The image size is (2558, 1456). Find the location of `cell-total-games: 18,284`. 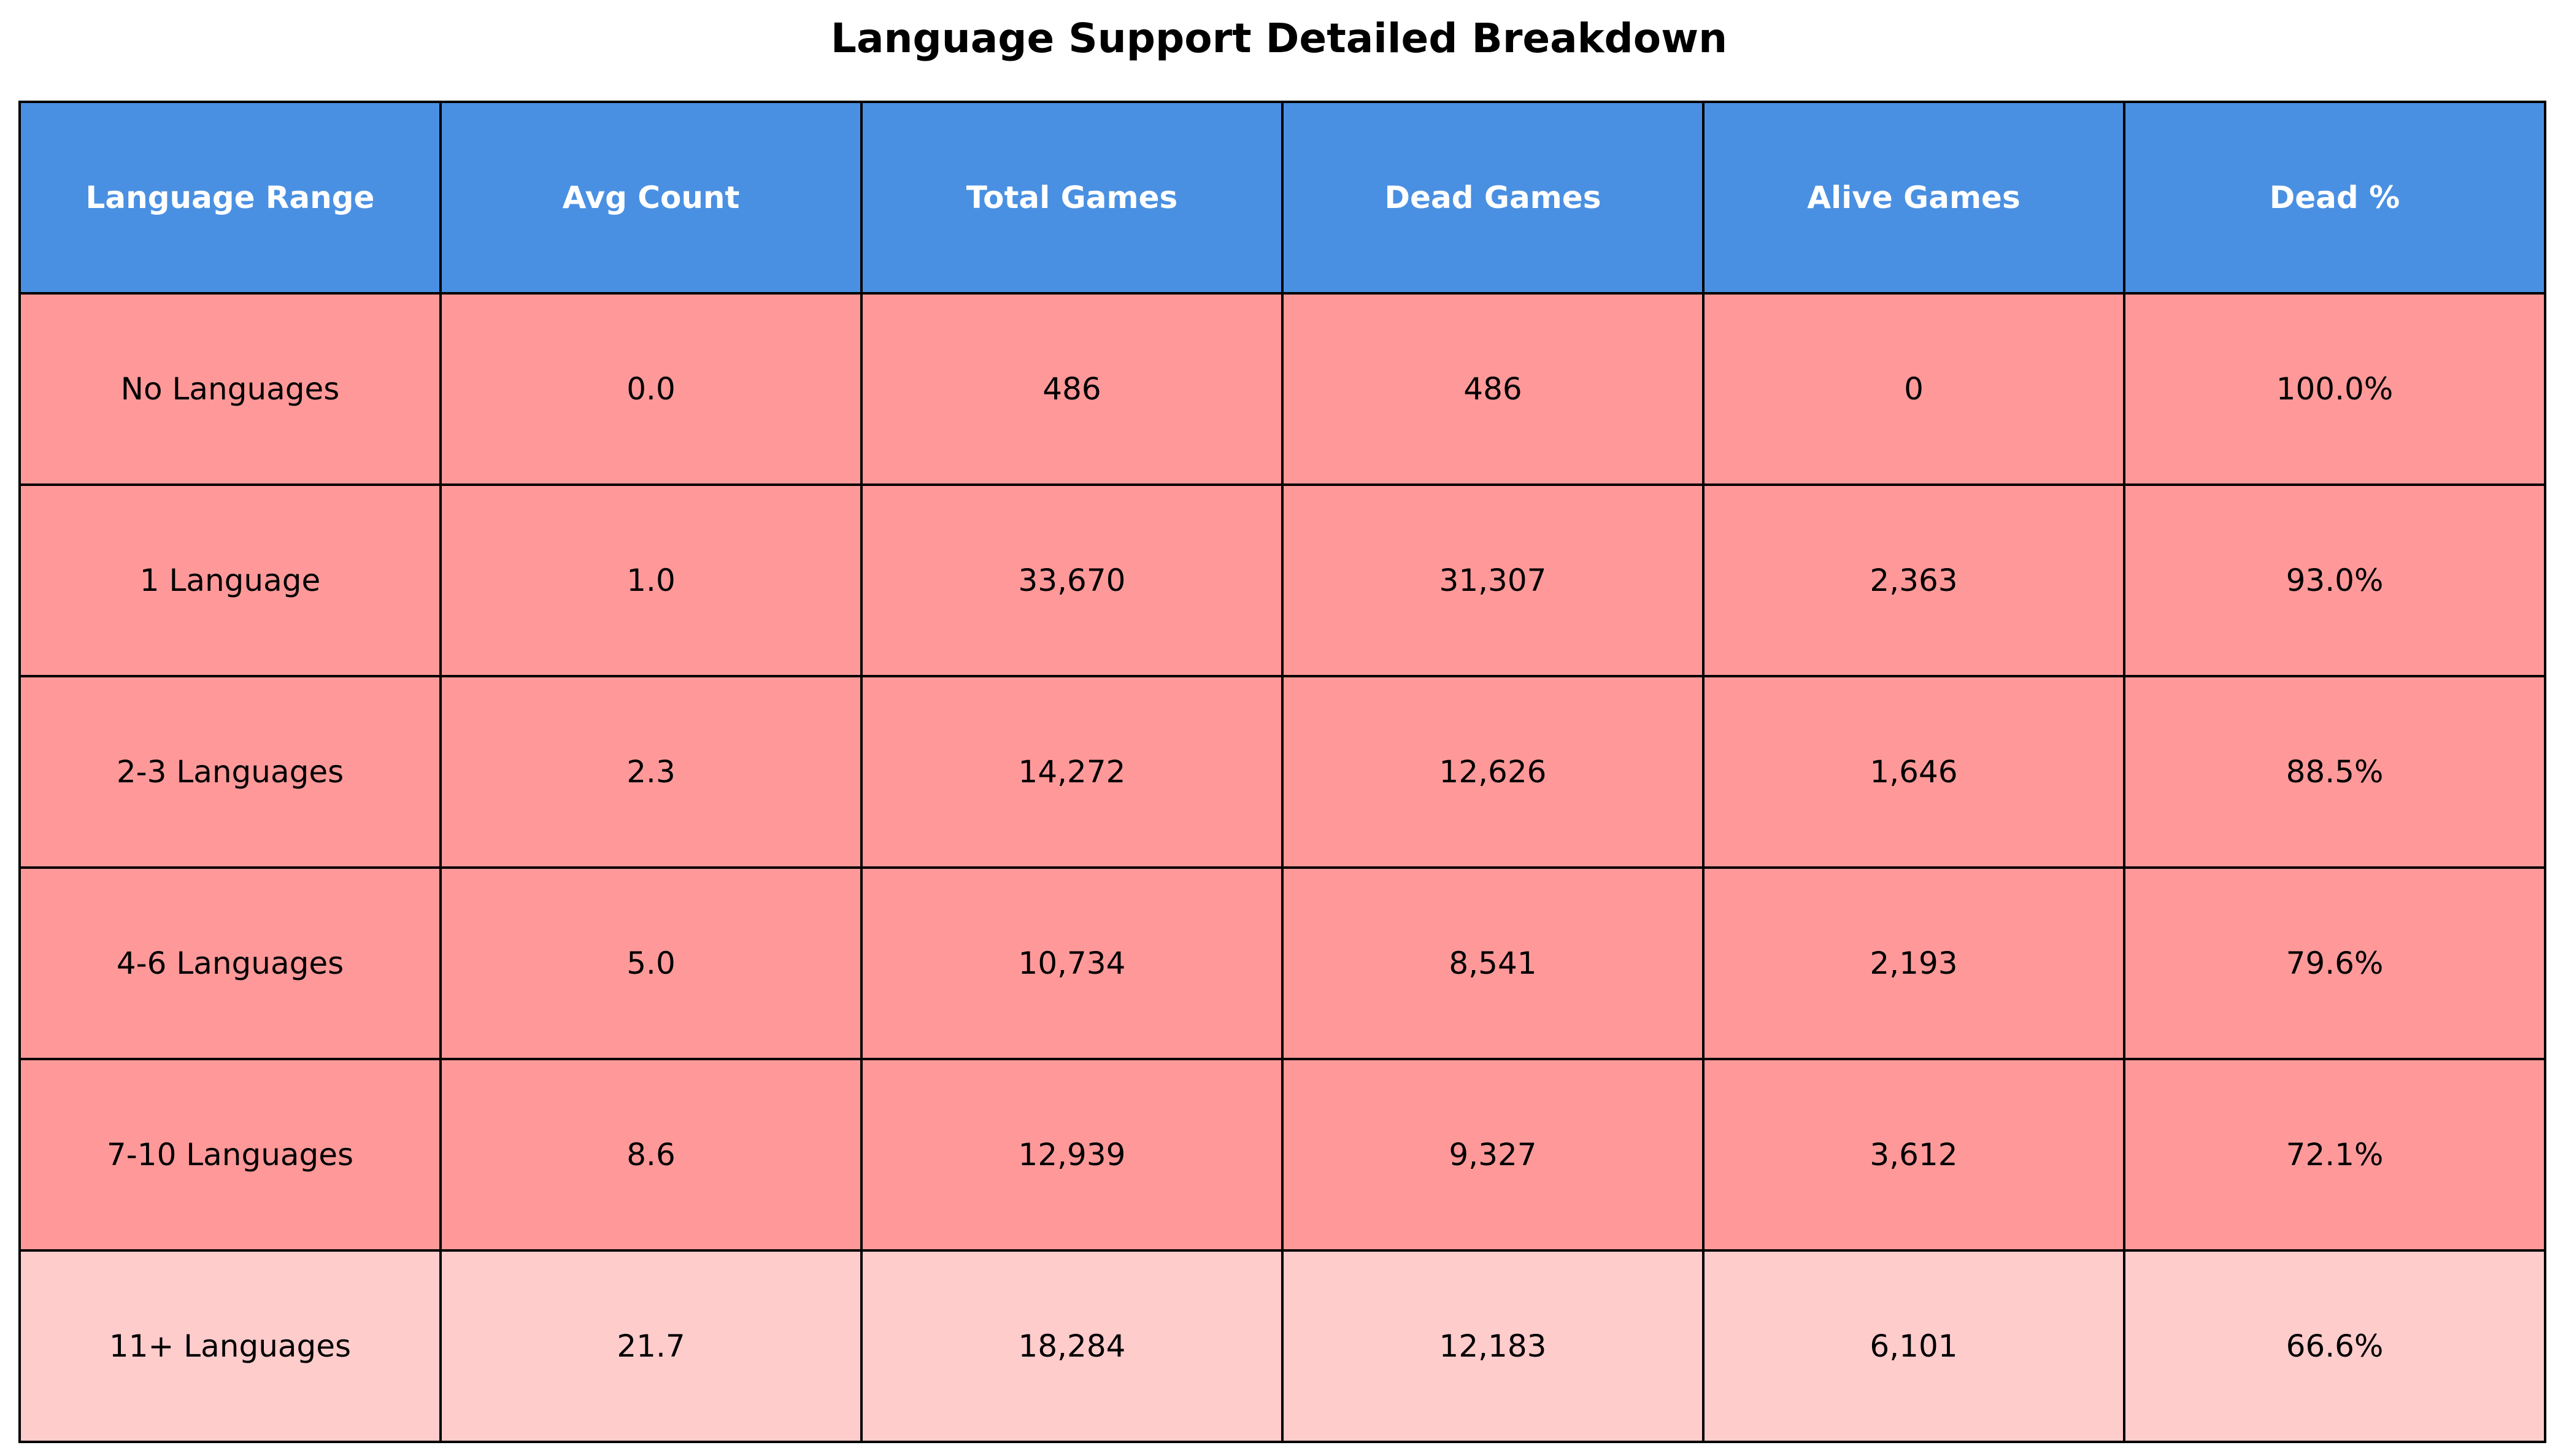

cell-total-games: 18,284 is located at coordinates (1072, 1346).